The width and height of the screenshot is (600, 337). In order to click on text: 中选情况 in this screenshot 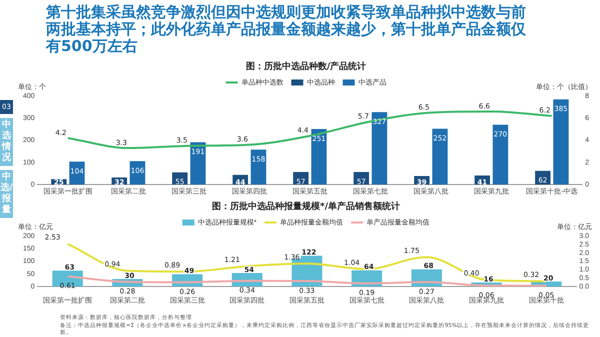, I will do `click(6, 142)`.